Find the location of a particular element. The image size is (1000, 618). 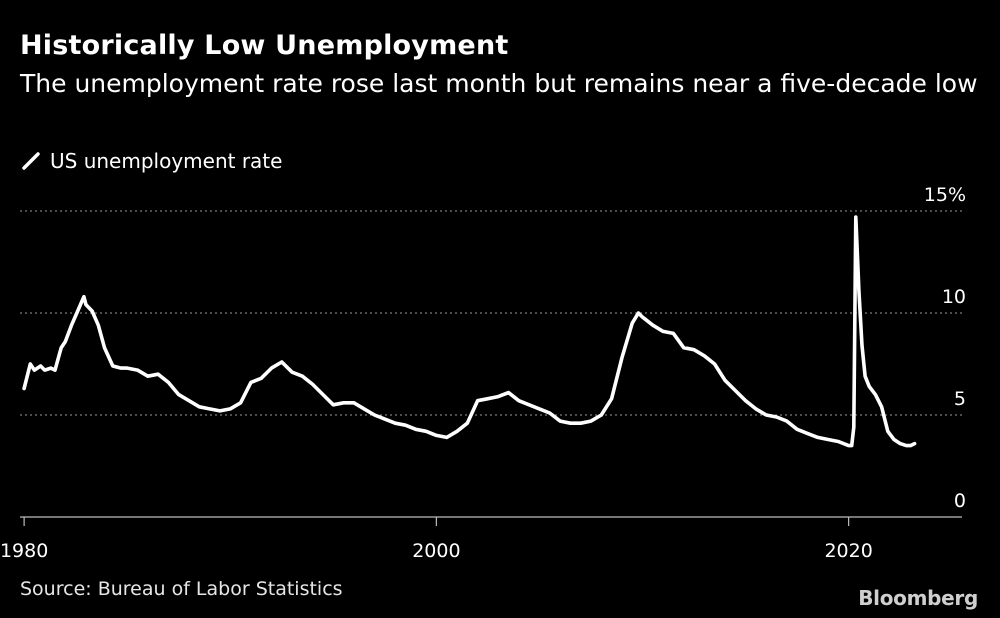

y-tick-label-5: 5 is located at coordinates (960, 399).